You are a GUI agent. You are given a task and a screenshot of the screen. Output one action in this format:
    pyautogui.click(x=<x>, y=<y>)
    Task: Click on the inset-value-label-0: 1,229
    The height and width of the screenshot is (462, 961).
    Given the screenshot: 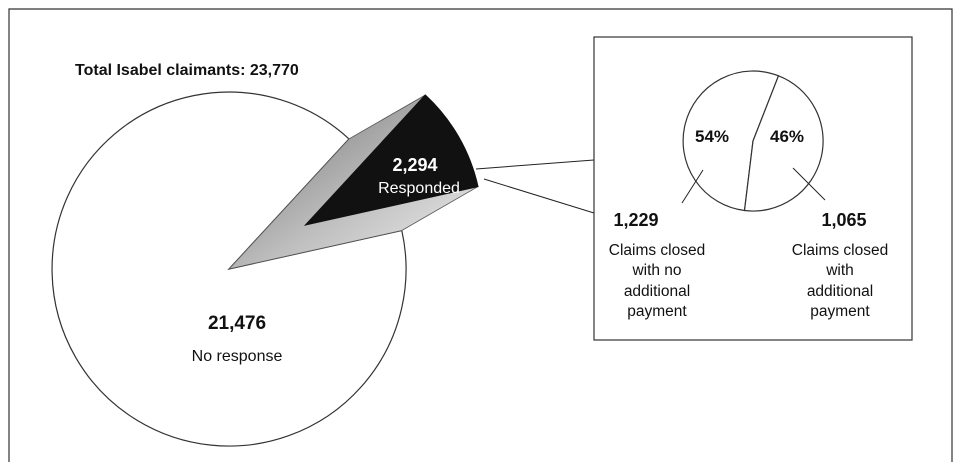 What is the action you would take?
    pyautogui.click(x=635, y=220)
    